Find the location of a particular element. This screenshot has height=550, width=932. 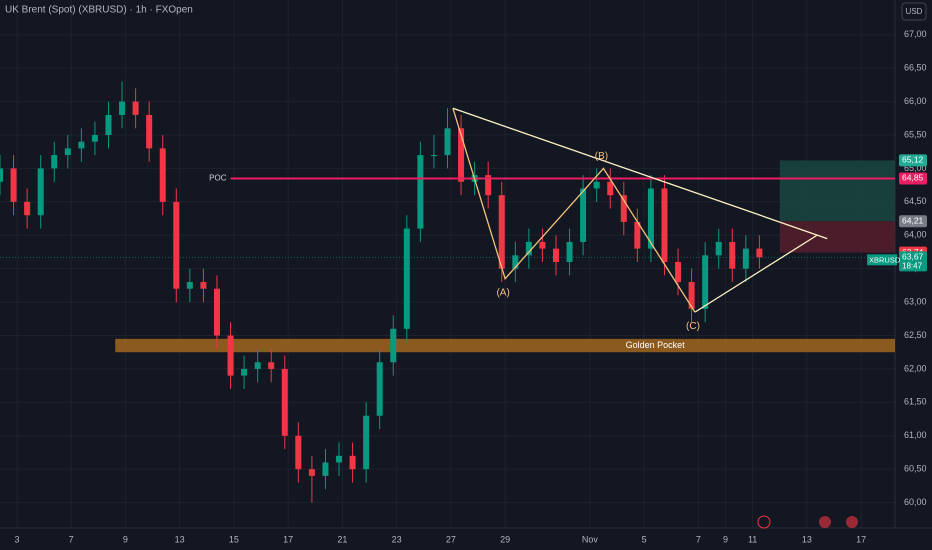

y-tick-label: 65,50 is located at coordinates (915, 134).